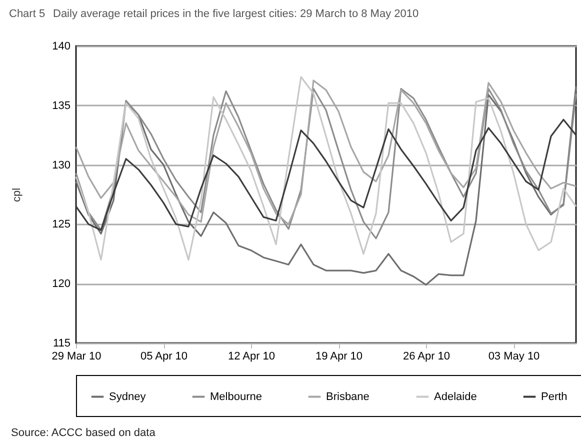  I want to click on legend-label: Adelaide, so click(455, 396).